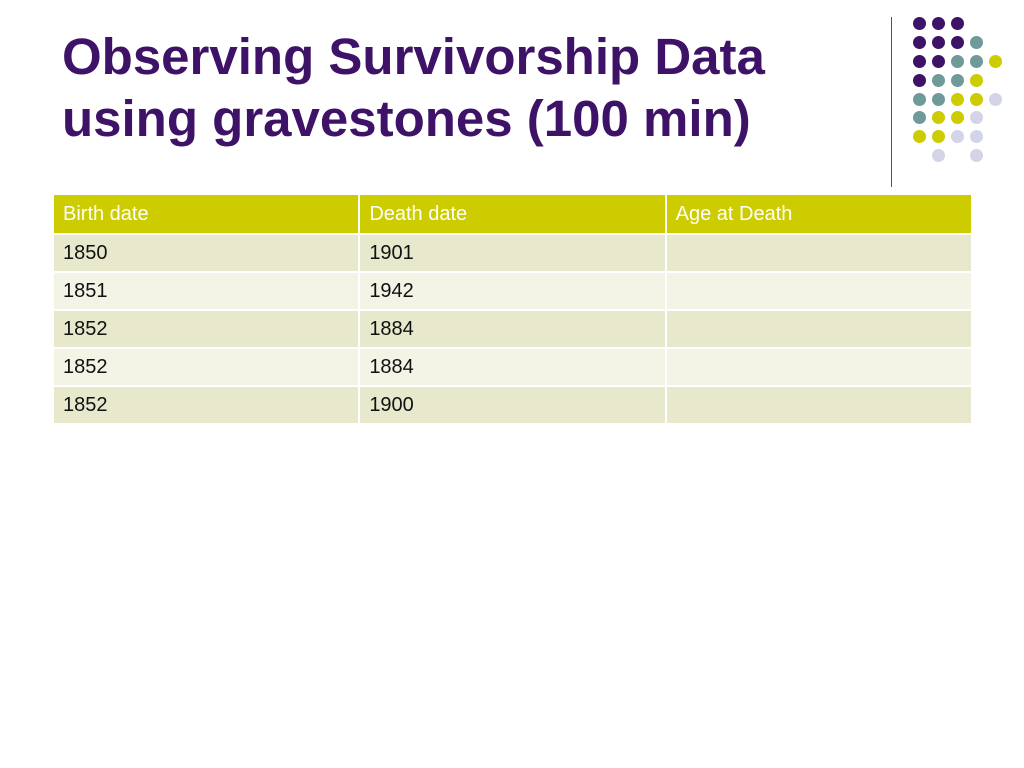 The width and height of the screenshot is (1024, 768). I want to click on title-divider, so click(891, 102).